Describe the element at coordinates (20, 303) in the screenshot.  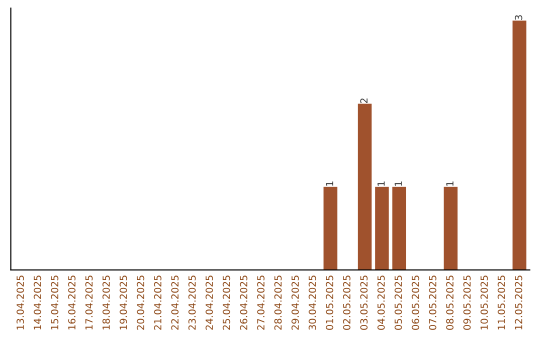
I see `x-tick-label: 13.04.2025` at that location.